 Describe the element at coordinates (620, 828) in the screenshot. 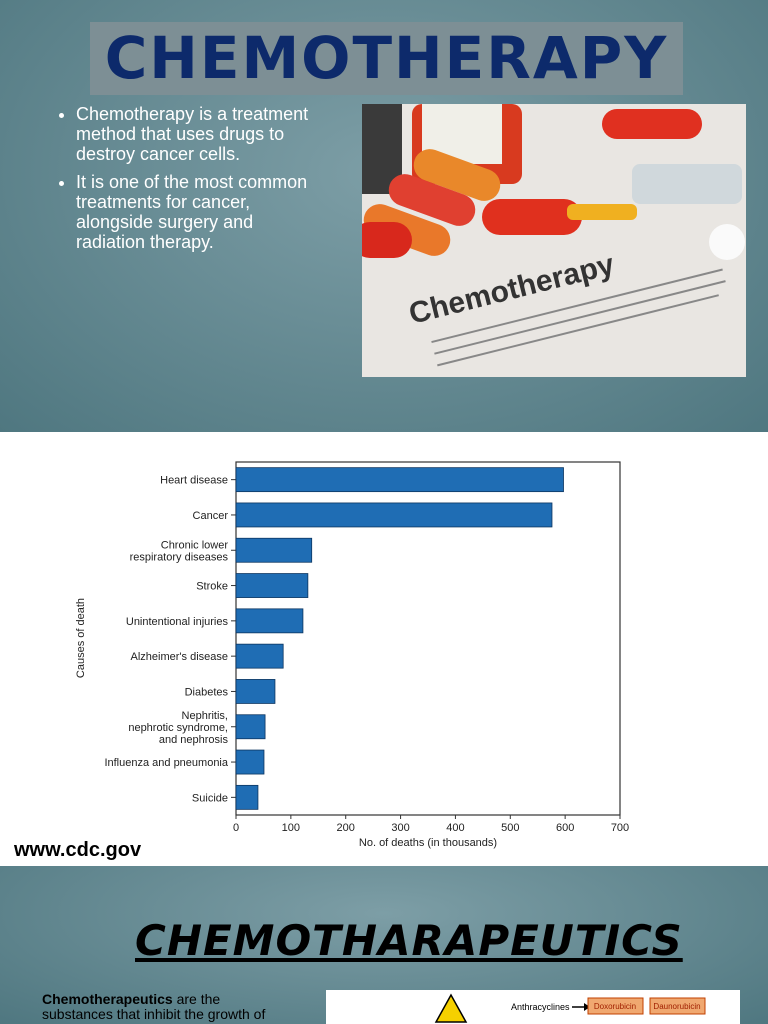

I see `x-tick-label: 700` at that location.